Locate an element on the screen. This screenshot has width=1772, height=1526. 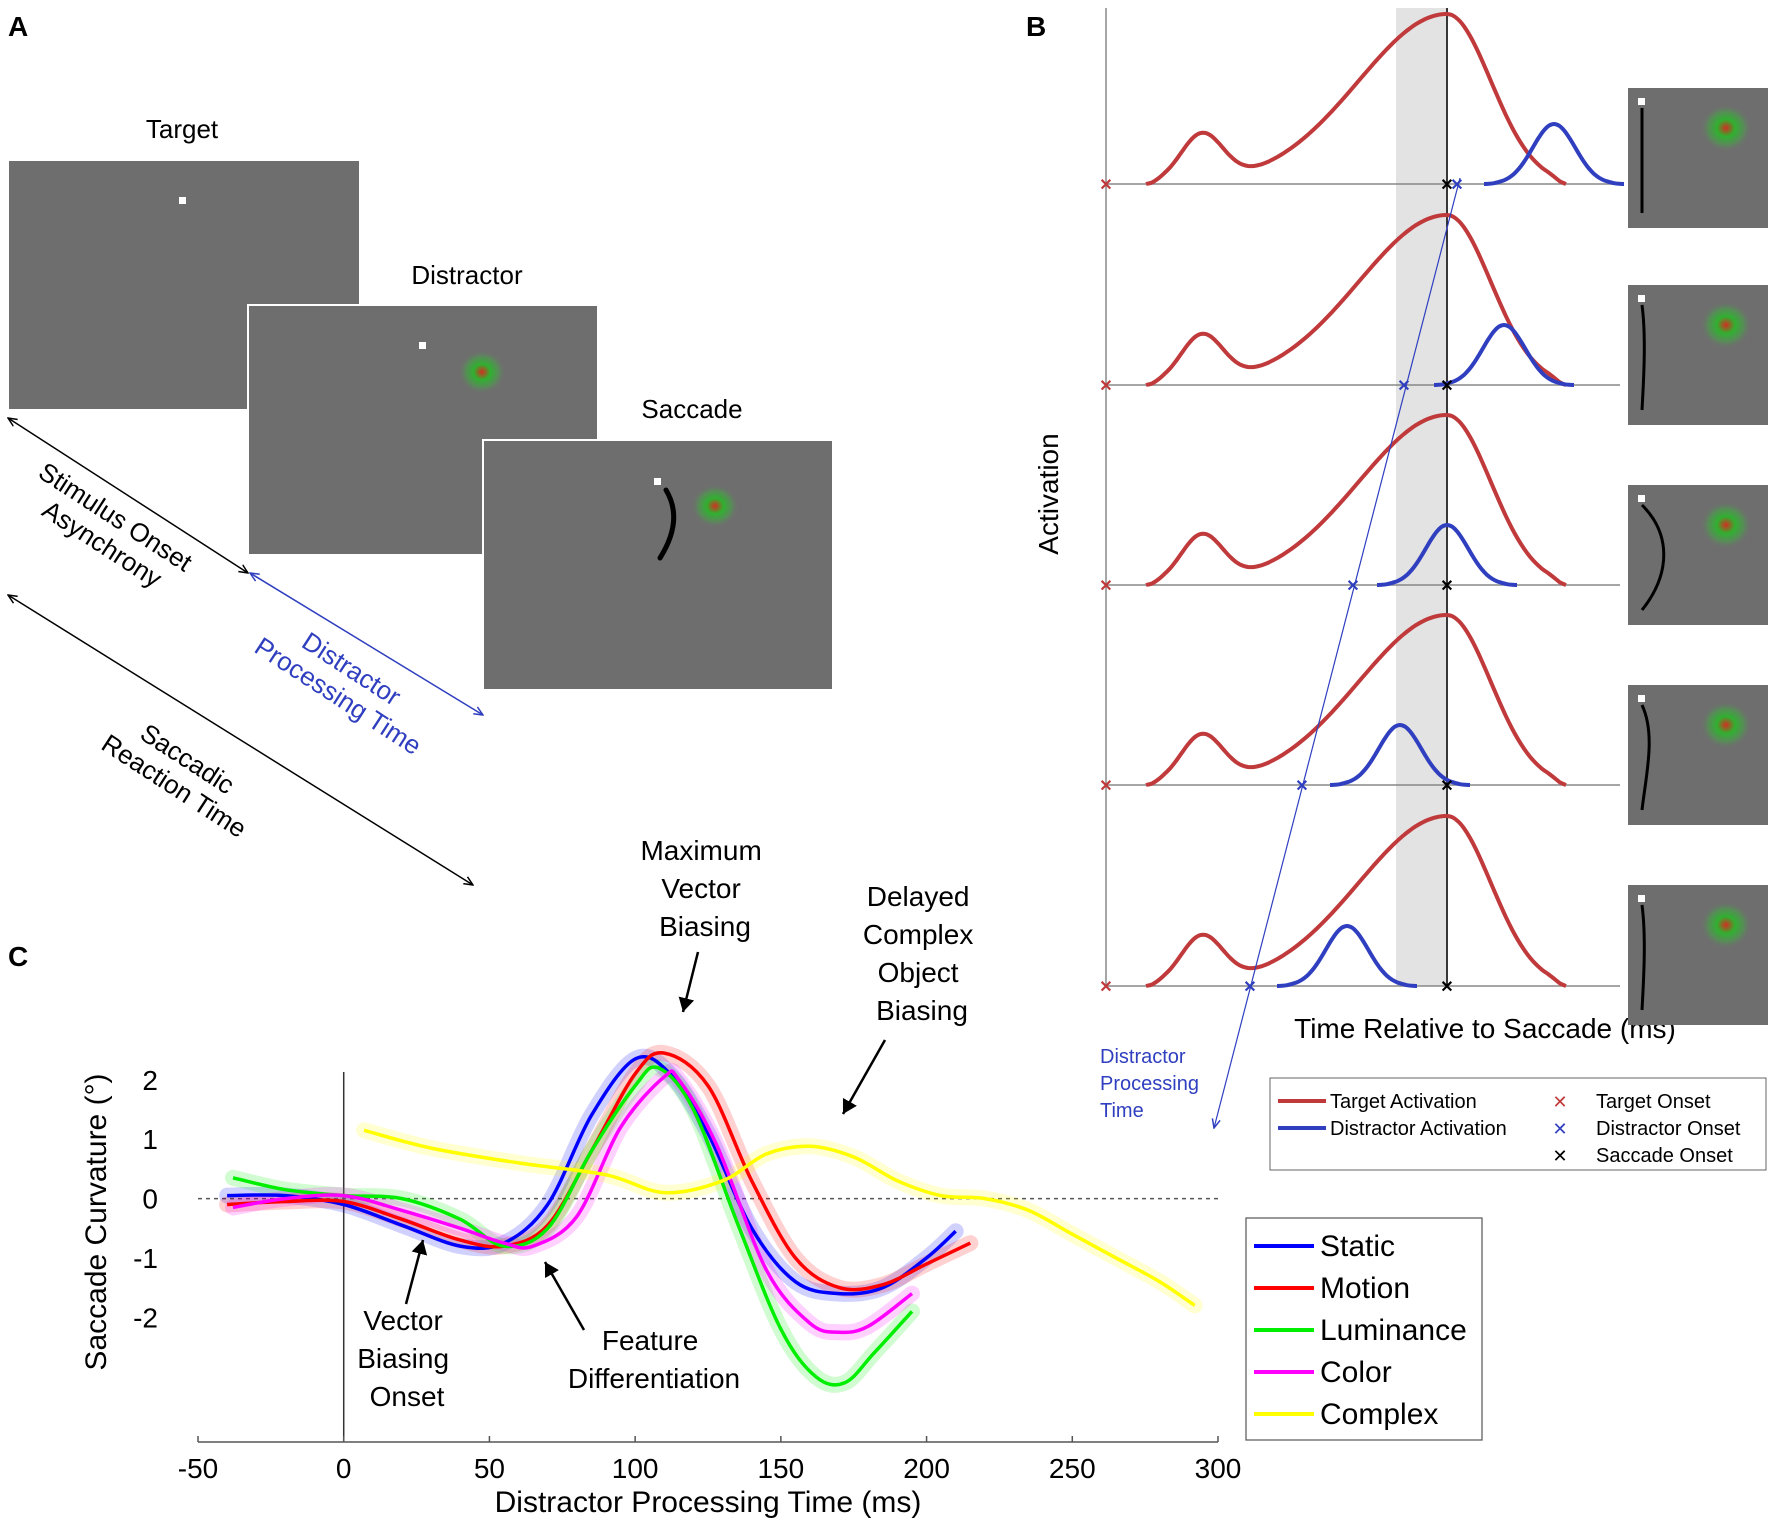
x-tick-label: 0 is located at coordinates (344, 1468).